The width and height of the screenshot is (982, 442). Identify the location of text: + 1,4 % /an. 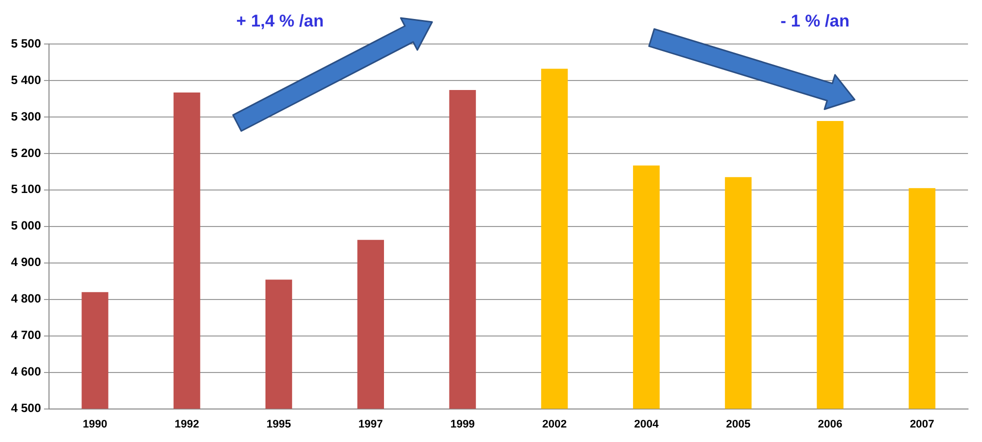
(280, 21).